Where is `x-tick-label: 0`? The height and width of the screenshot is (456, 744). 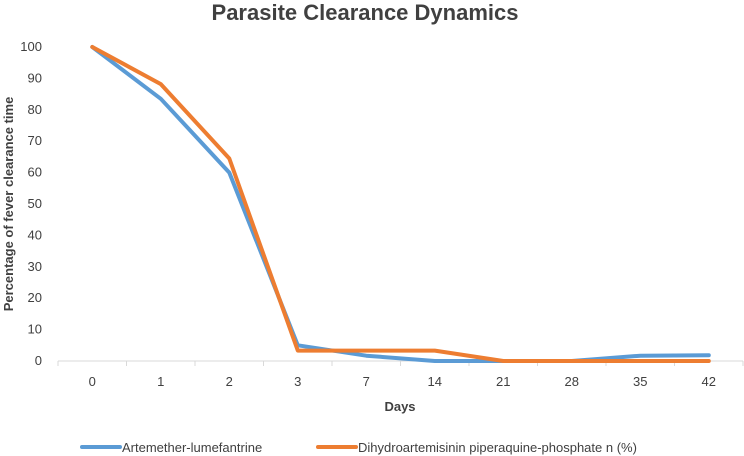 x-tick-label: 0 is located at coordinates (92, 381).